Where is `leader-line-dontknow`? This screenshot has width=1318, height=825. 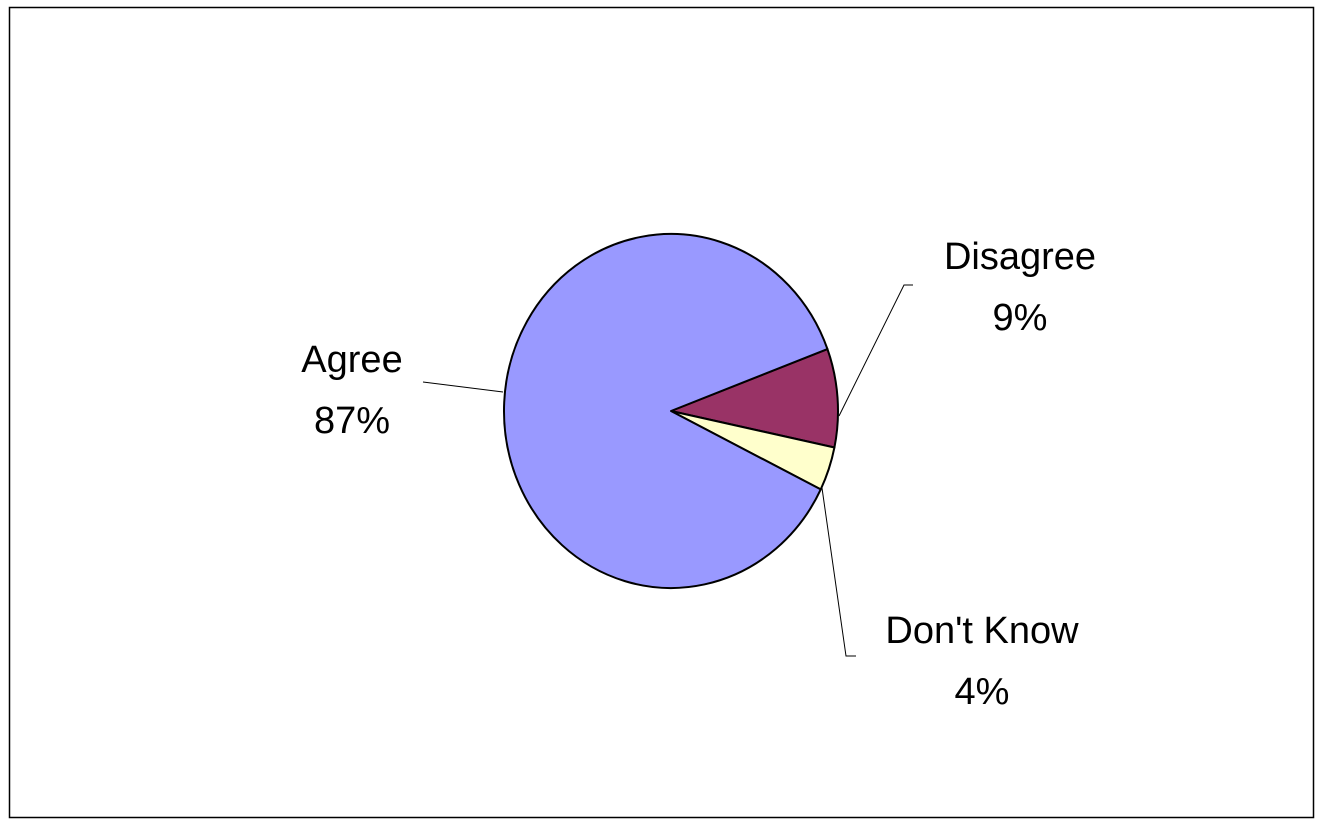 leader-line-dontknow is located at coordinates (838, 572).